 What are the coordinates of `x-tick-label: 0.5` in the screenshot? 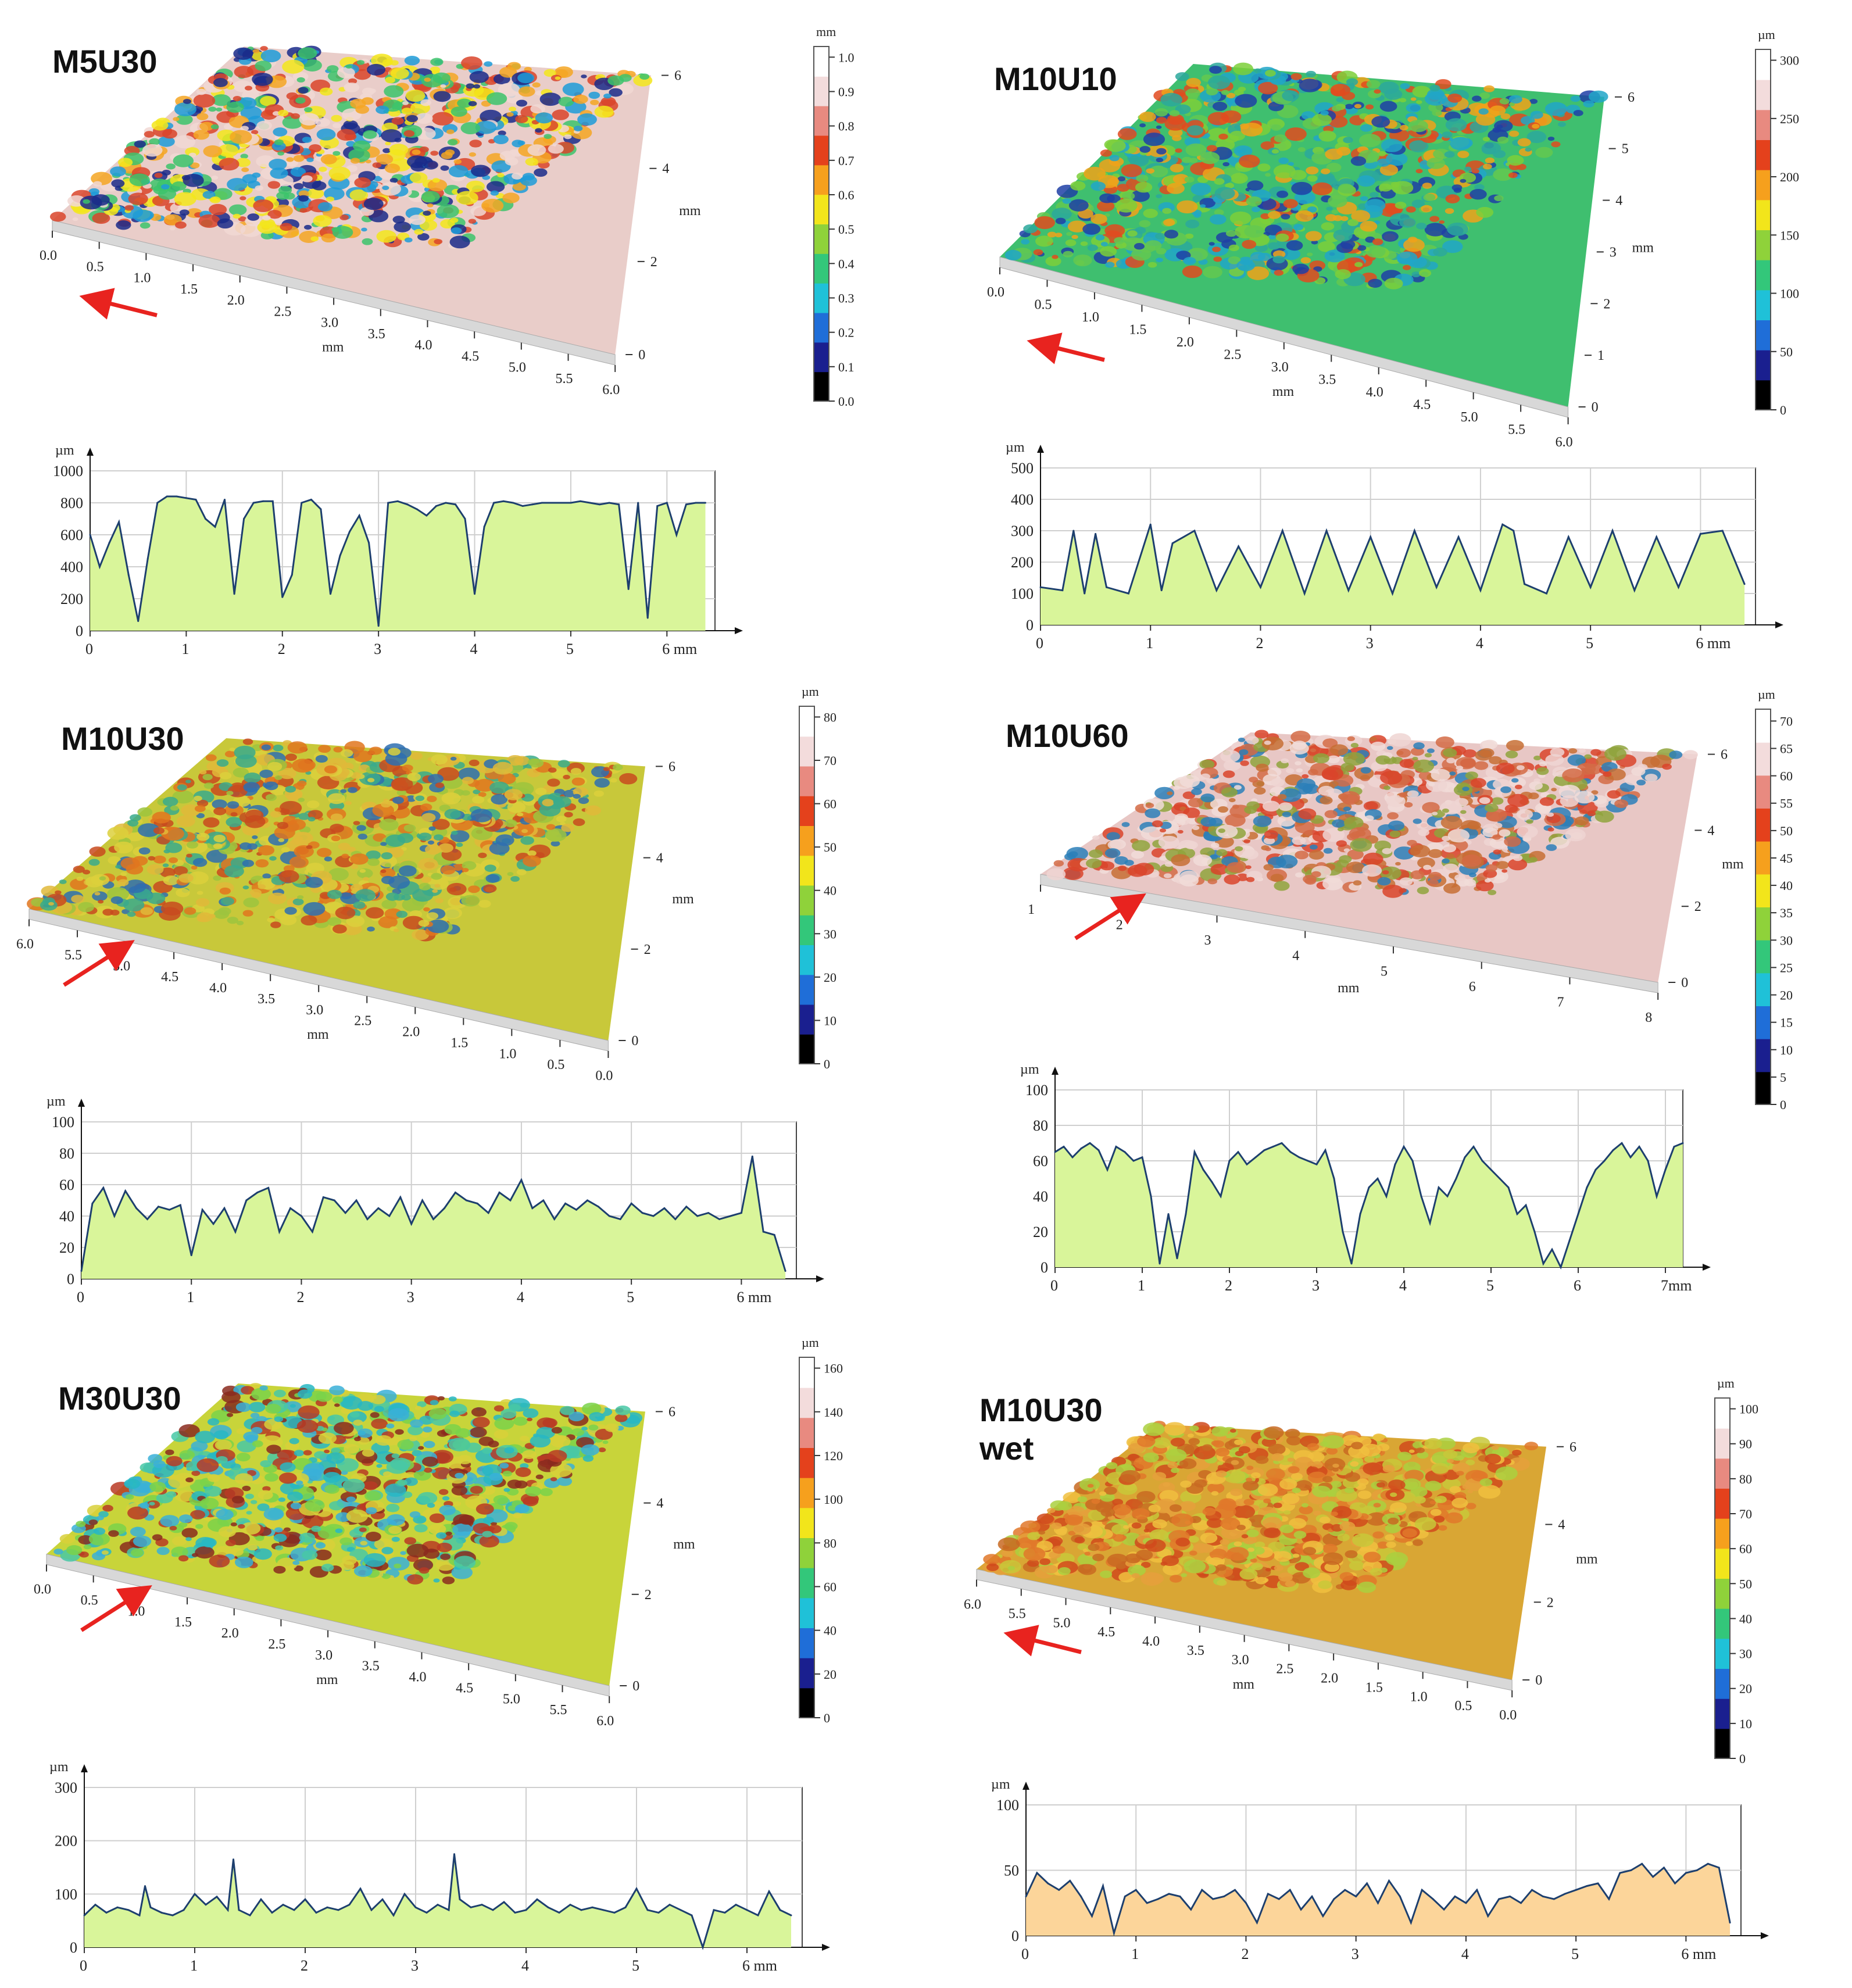 It's located at (95, 266).